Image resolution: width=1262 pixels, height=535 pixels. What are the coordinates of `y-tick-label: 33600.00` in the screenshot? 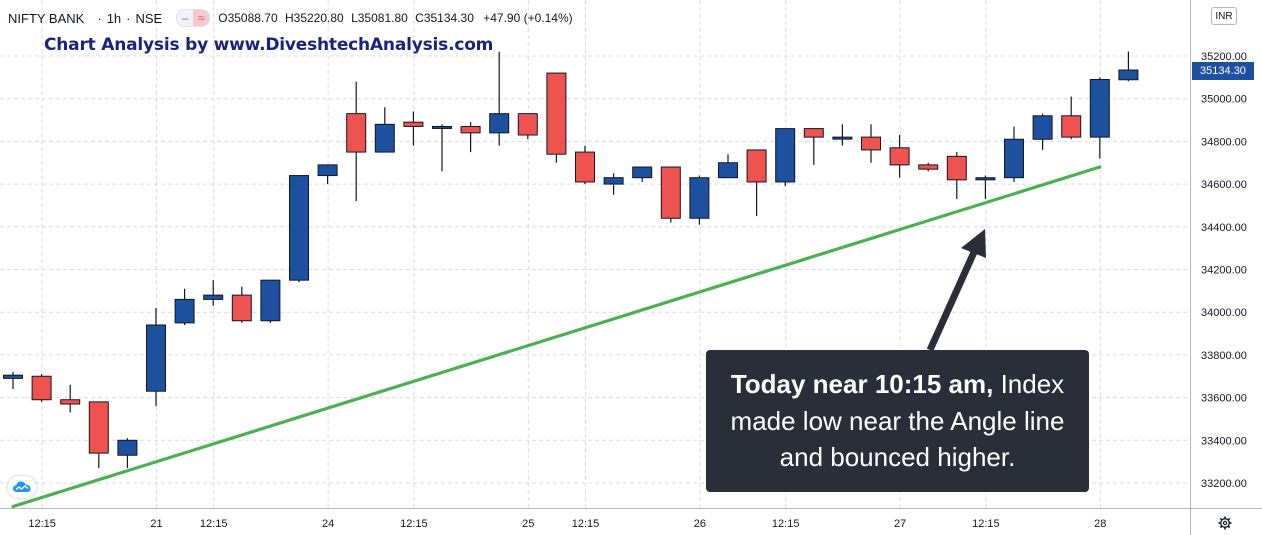 It's located at (1224, 399).